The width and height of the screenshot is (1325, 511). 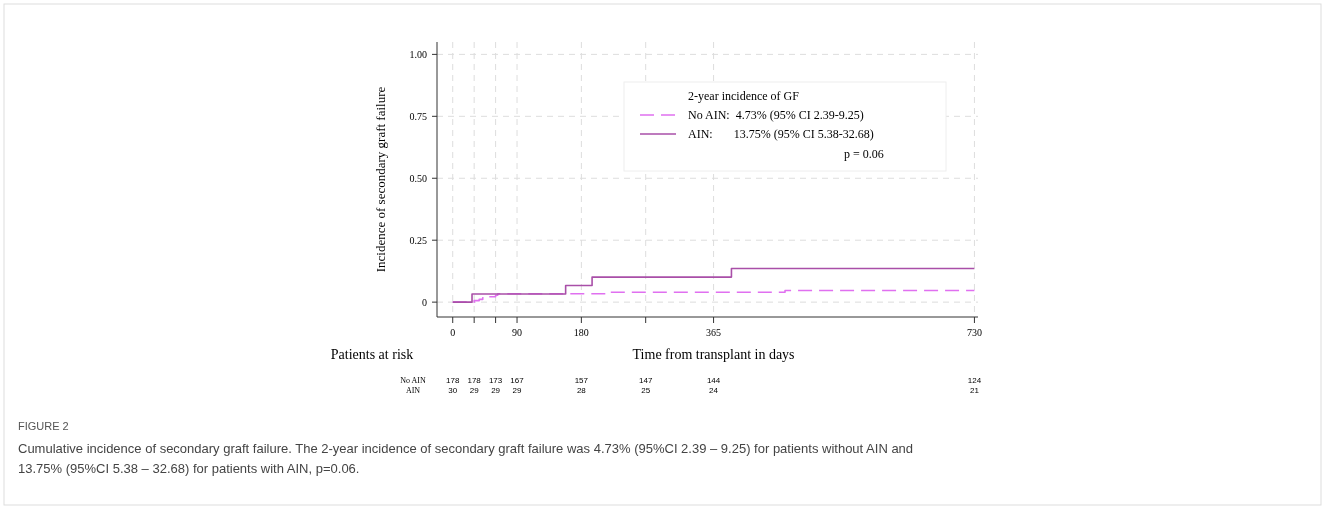 What do you see at coordinates (517, 332) in the screenshot?
I see `x-tick-label: 90` at bounding box center [517, 332].